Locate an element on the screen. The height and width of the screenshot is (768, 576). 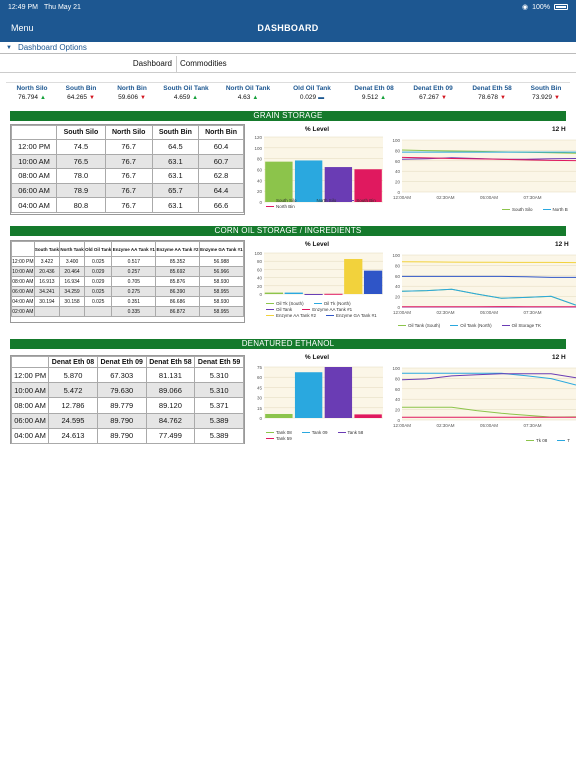
ticker-item: South Bin 73.929 ▼ is located at coordinates (546, 93).